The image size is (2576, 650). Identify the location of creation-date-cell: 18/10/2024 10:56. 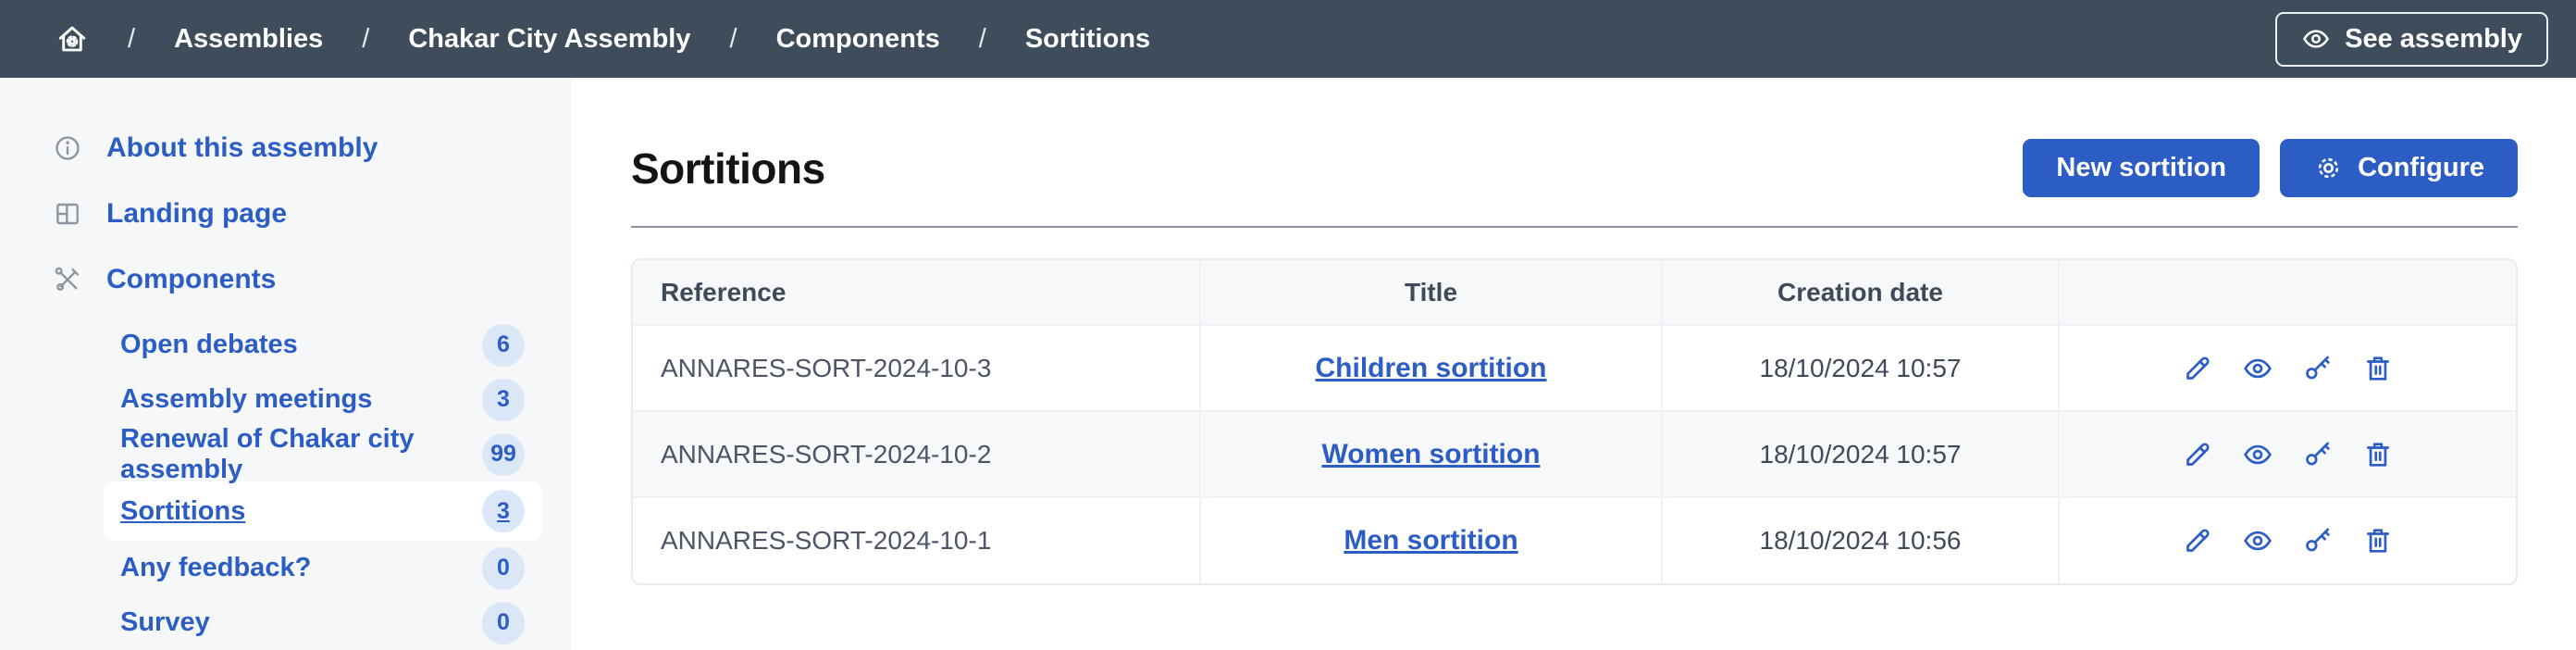
(1860, 540).